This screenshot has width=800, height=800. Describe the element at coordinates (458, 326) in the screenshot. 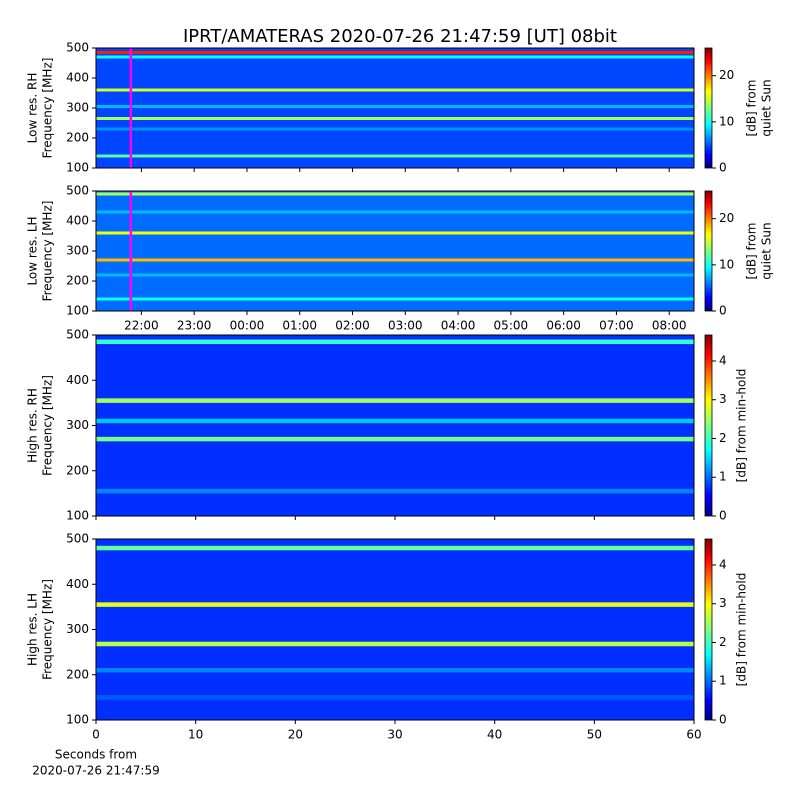

I see `x-tick-label: 04:00` at that location.